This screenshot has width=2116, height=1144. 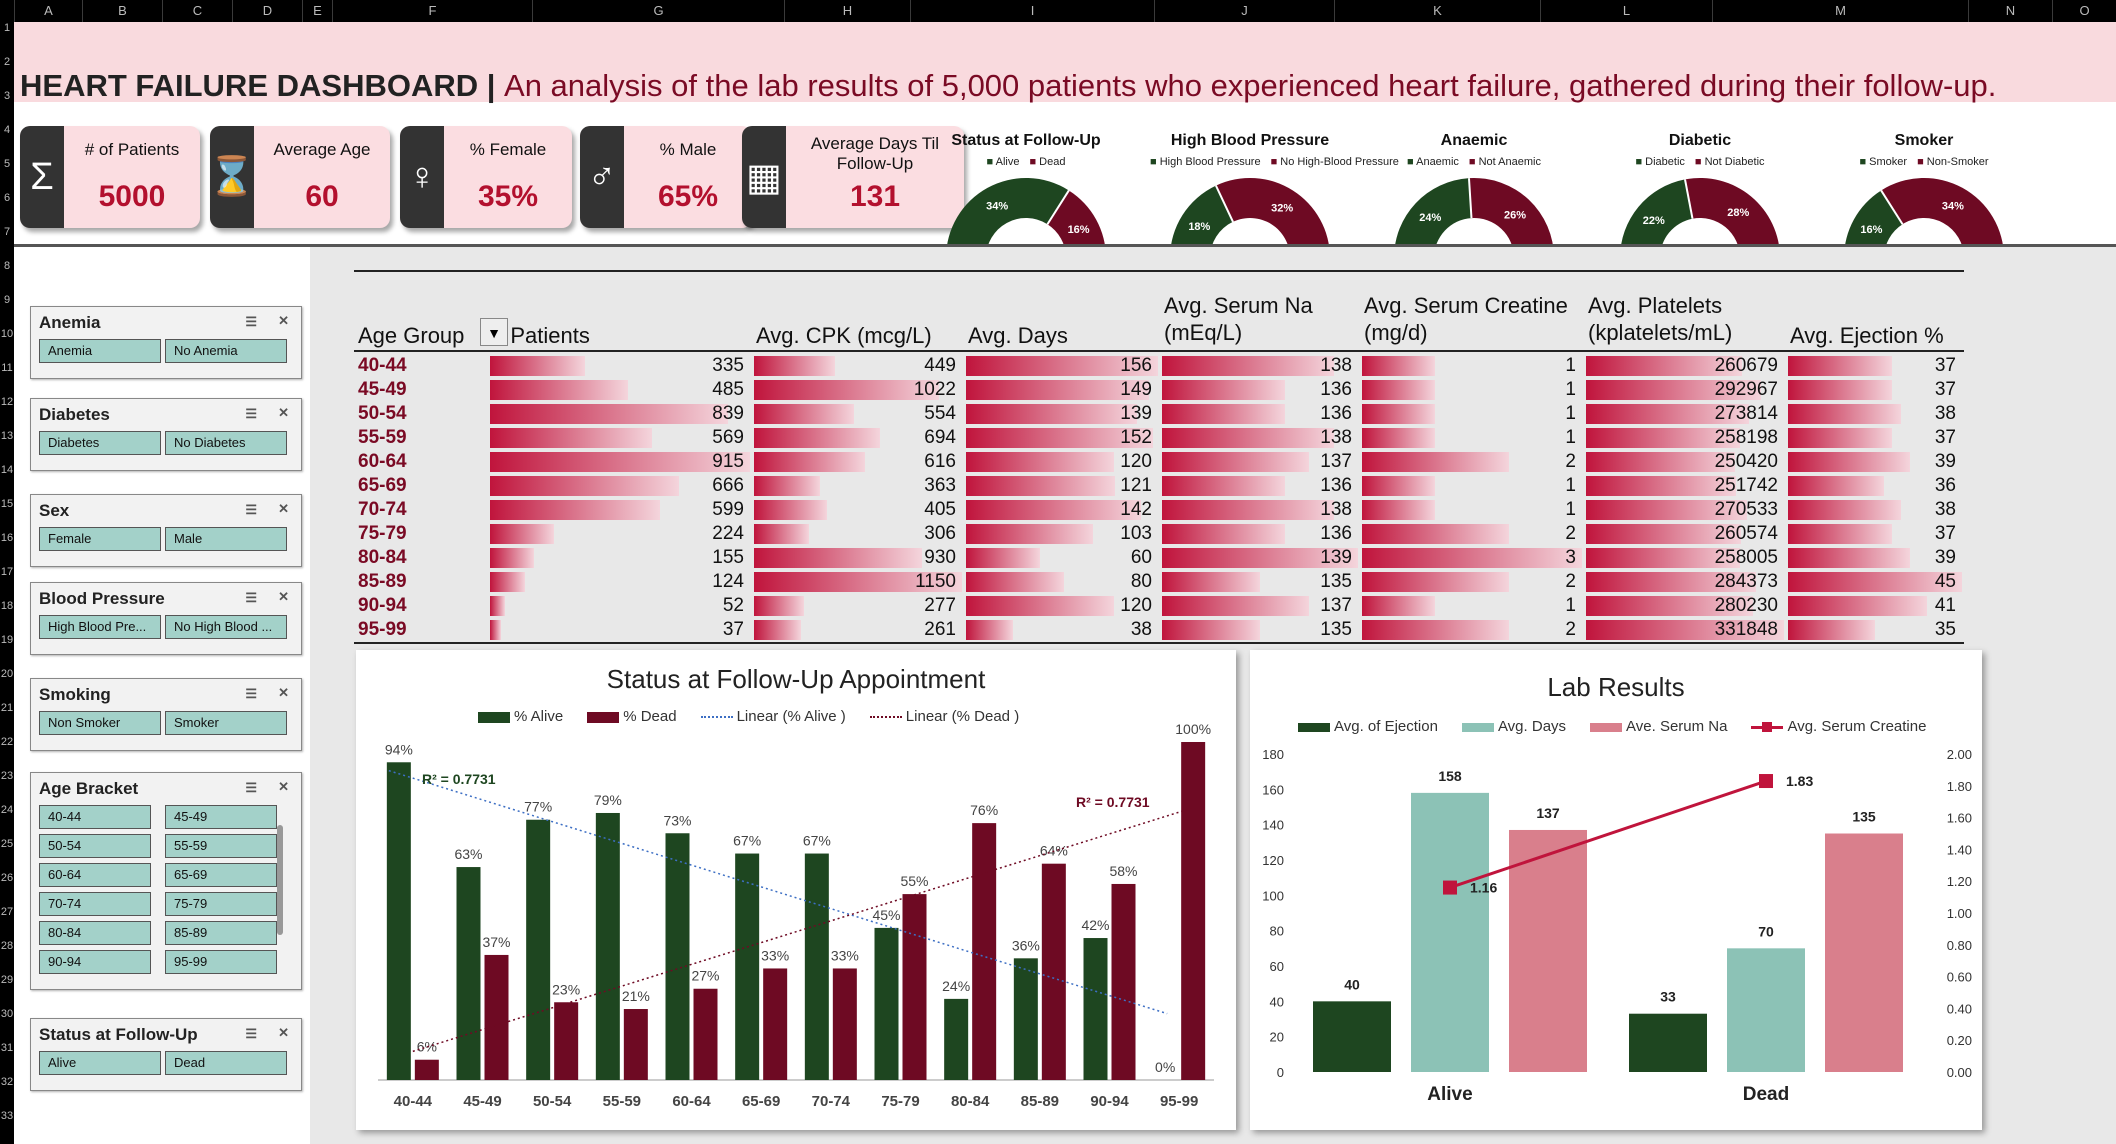 I want to click on column-header: G, so click(x=658, y=11).